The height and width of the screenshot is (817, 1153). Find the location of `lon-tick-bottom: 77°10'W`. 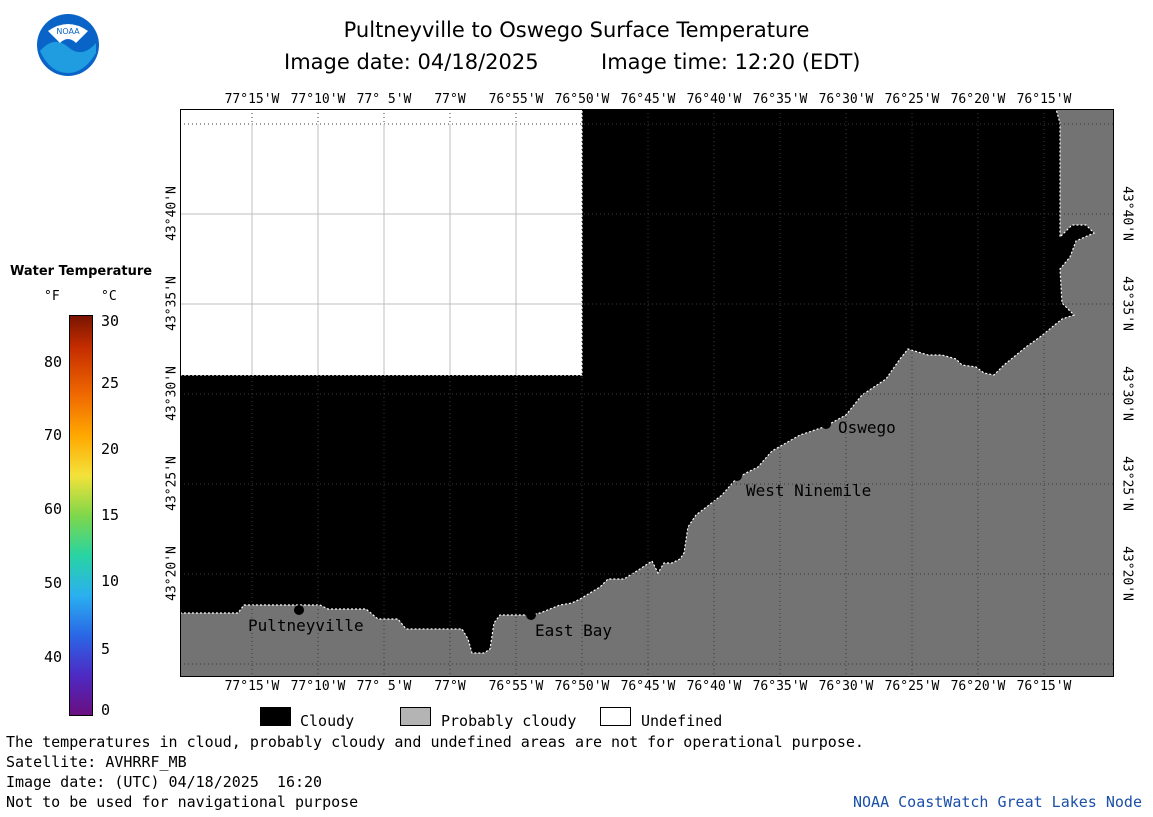

lon-tick-bottom: 77°10'W is located at coordinates (318, 686).